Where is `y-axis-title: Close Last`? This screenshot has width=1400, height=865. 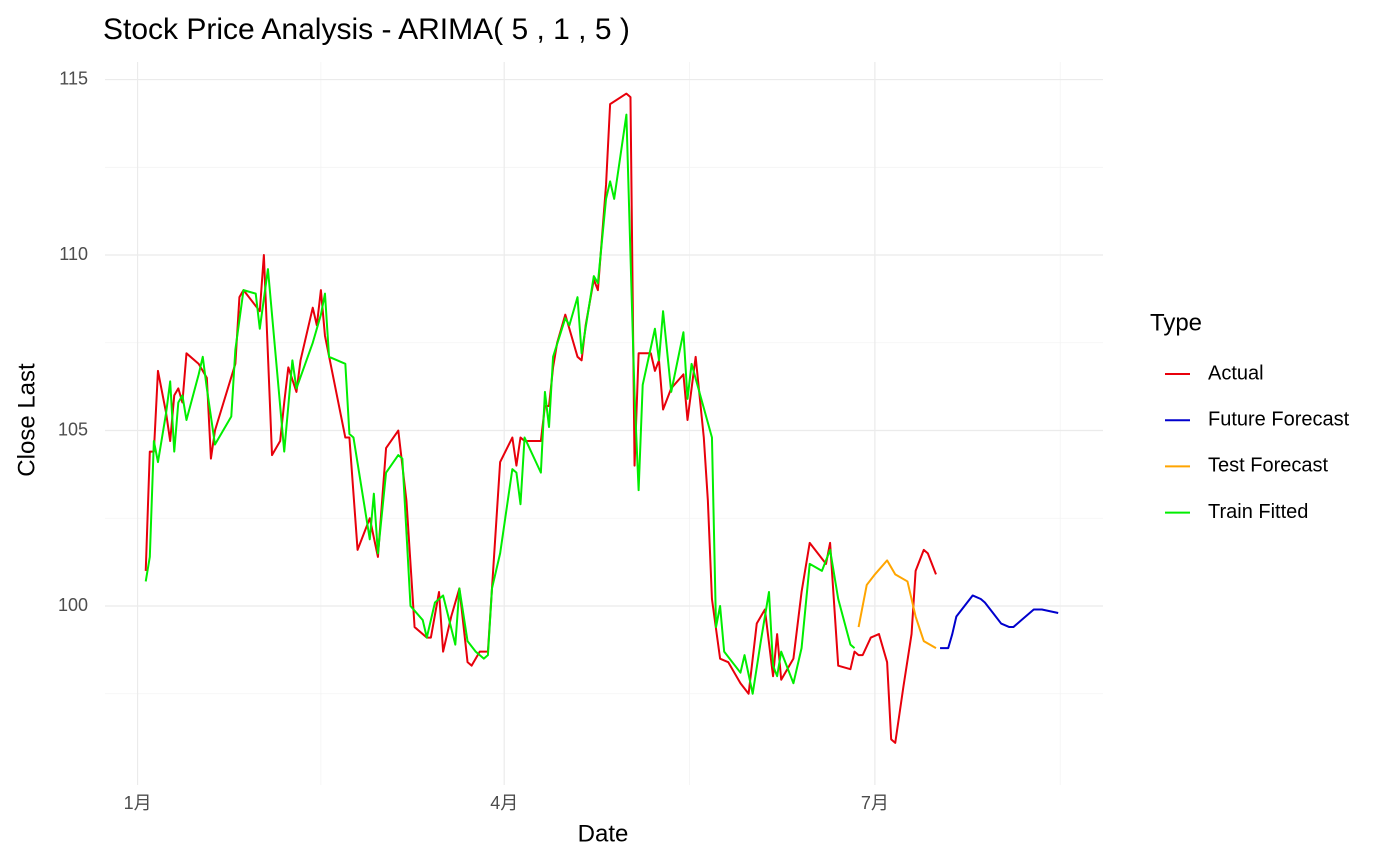
y-axis-title: Close Last is located at coordinates (26, 420).